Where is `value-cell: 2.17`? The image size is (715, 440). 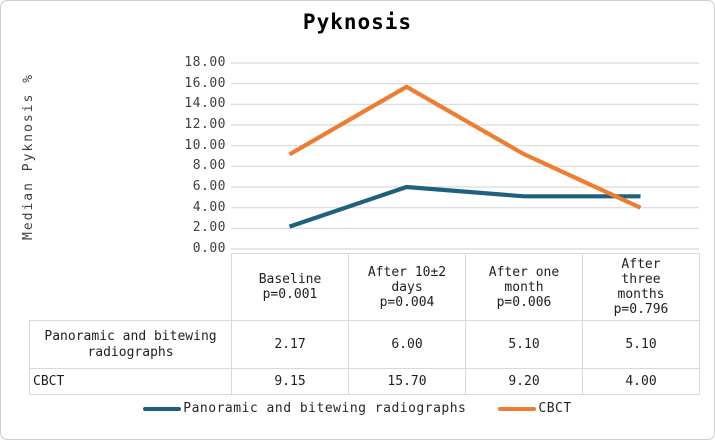 value-cell: 2.17 is located at coordinates (290, 344).